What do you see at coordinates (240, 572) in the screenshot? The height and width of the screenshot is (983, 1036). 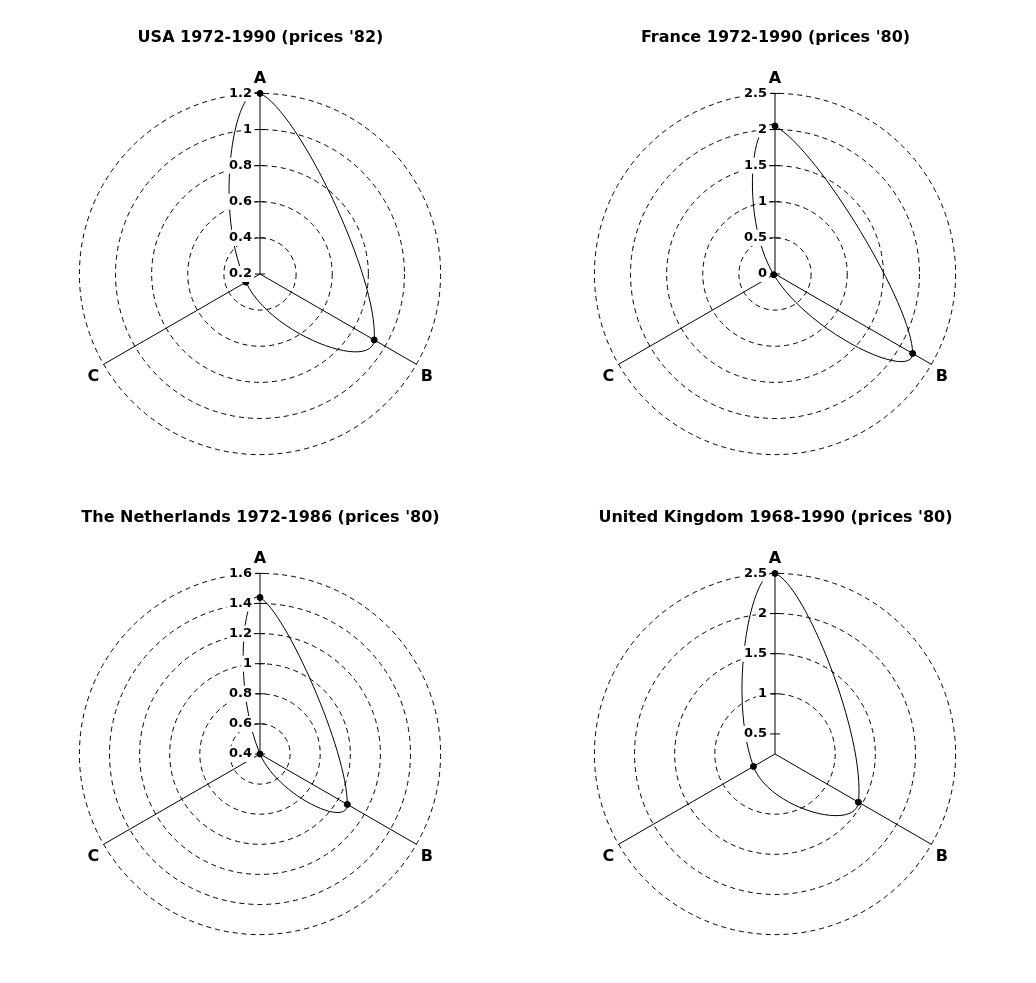 I see `y-tick-label: 1.6` at bounding box center [240, 572].